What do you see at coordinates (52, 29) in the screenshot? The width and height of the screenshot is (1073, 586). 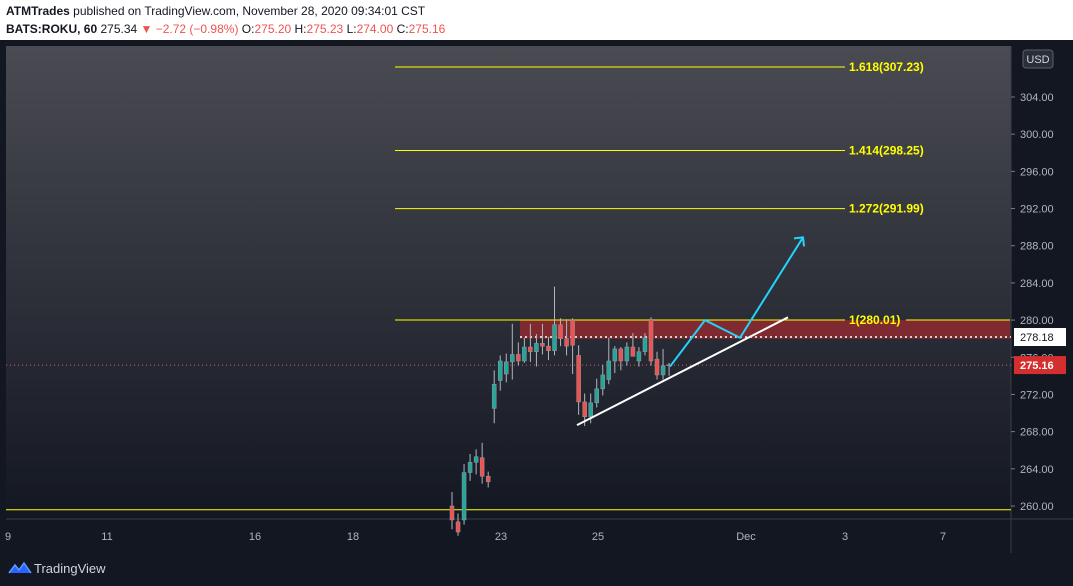 I see `symbol-label: BATS:ROKU, 60` at bounding box center [52, 29].